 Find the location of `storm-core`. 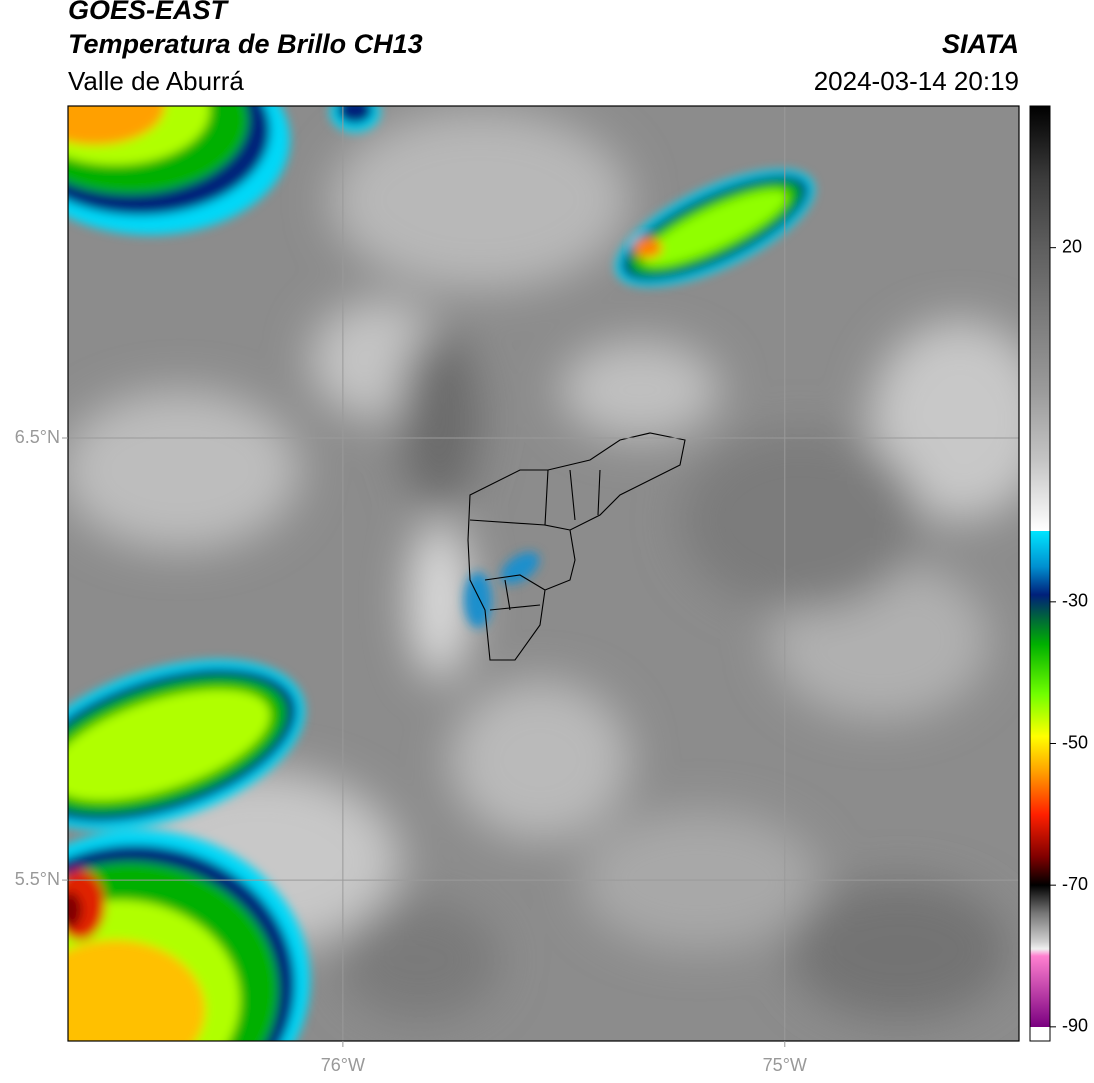

storm-core is located at coordinates (648, 248).